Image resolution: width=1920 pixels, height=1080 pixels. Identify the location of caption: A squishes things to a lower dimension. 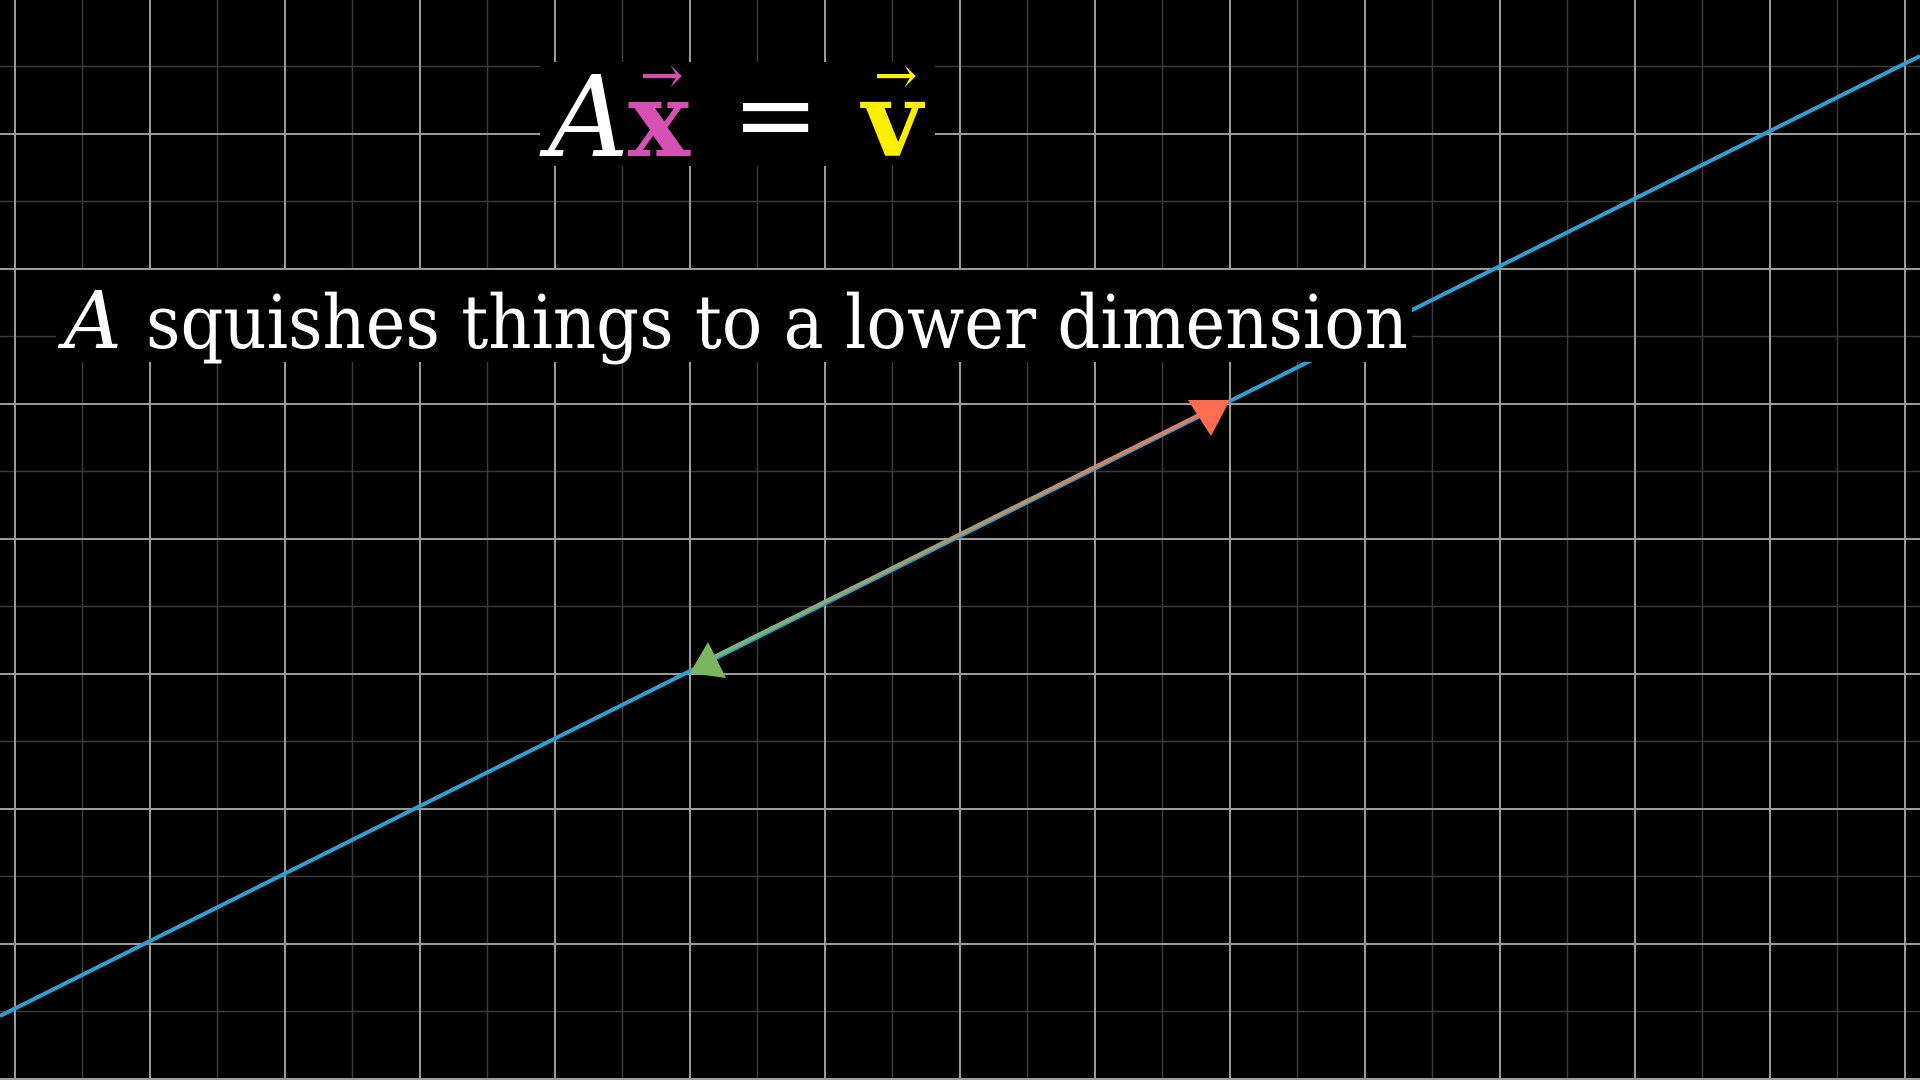
(734, 318).